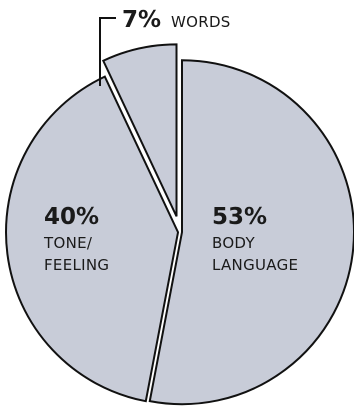 Image resolution: width=354 pixels, height=412 pixels. I want to click on slice-category-label-body-line2: LANGUAGE, so click(255, 265).